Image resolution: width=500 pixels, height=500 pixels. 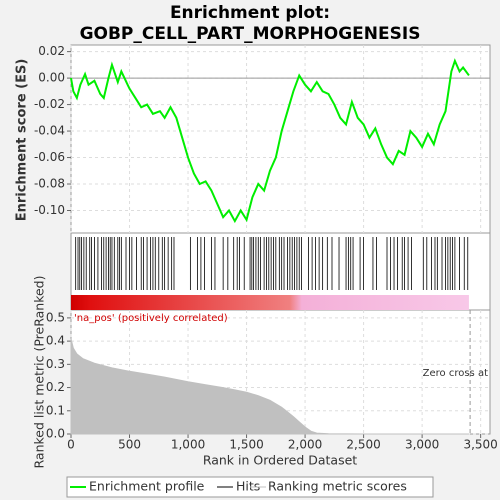 I want to click on legend-label: Hits, so click(x=248, y=486).